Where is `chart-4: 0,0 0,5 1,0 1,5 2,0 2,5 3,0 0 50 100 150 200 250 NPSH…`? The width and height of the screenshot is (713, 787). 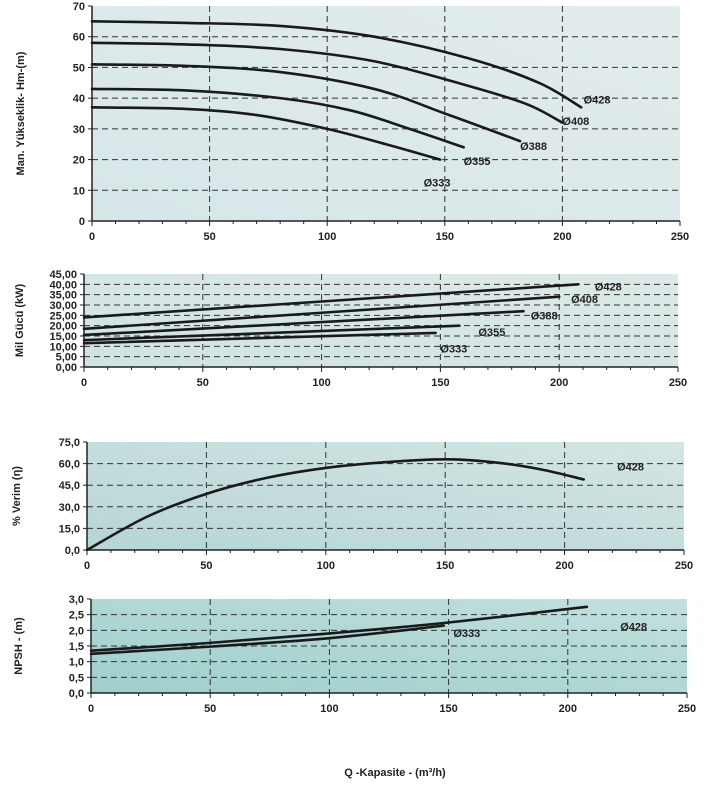
chart-4: 0,0 0,5 1,0 1,5 2,0 2,5 3,0 0 50 100 150 200 250 NPSH… is located at coordinates (354, 654).